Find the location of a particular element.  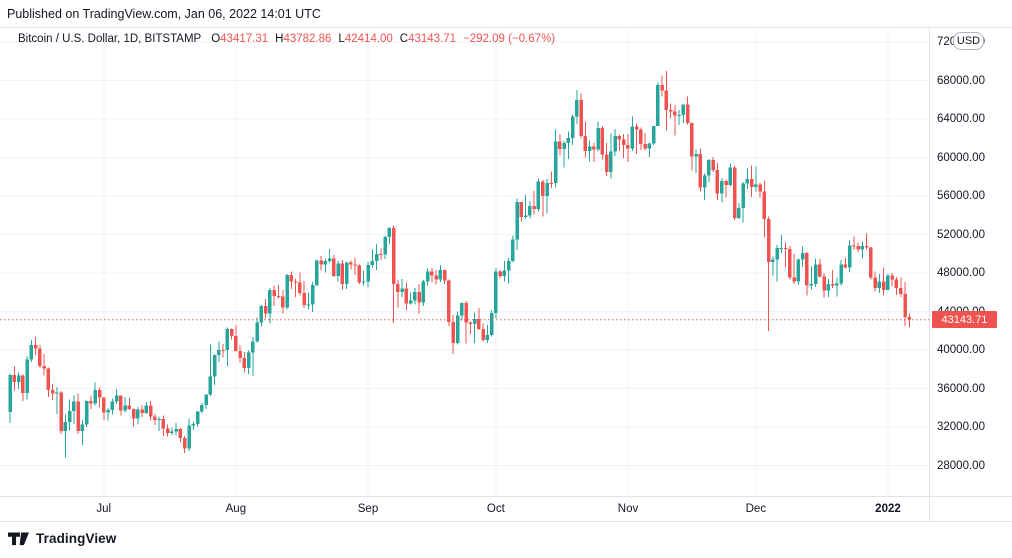

price-tick-label: 60000.00 is located at coordinates (961, 157).